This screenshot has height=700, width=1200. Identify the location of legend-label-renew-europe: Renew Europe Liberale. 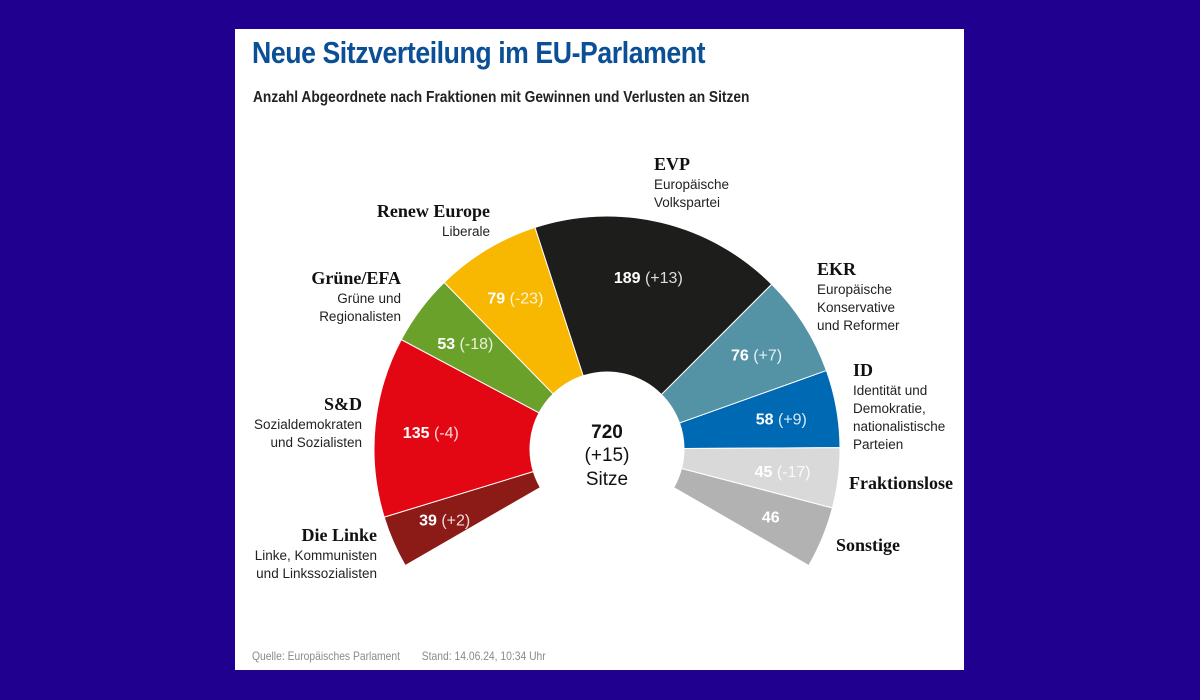
(433, 220).